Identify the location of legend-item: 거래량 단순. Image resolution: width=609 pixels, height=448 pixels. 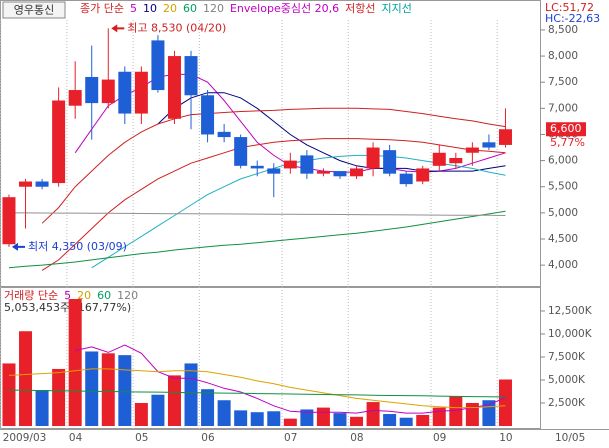
(31, 295).